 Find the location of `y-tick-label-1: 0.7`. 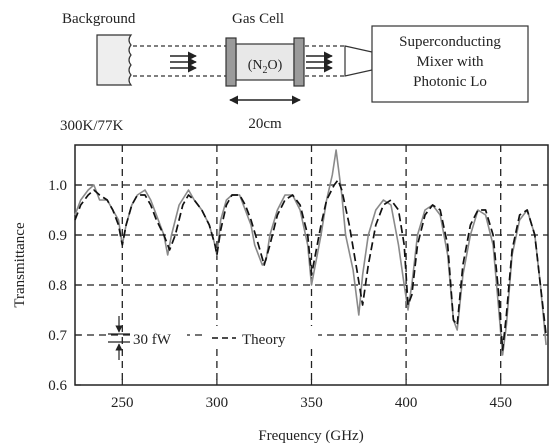

y-tick-label-1: 0.7 is located at coordinates (57, 336).